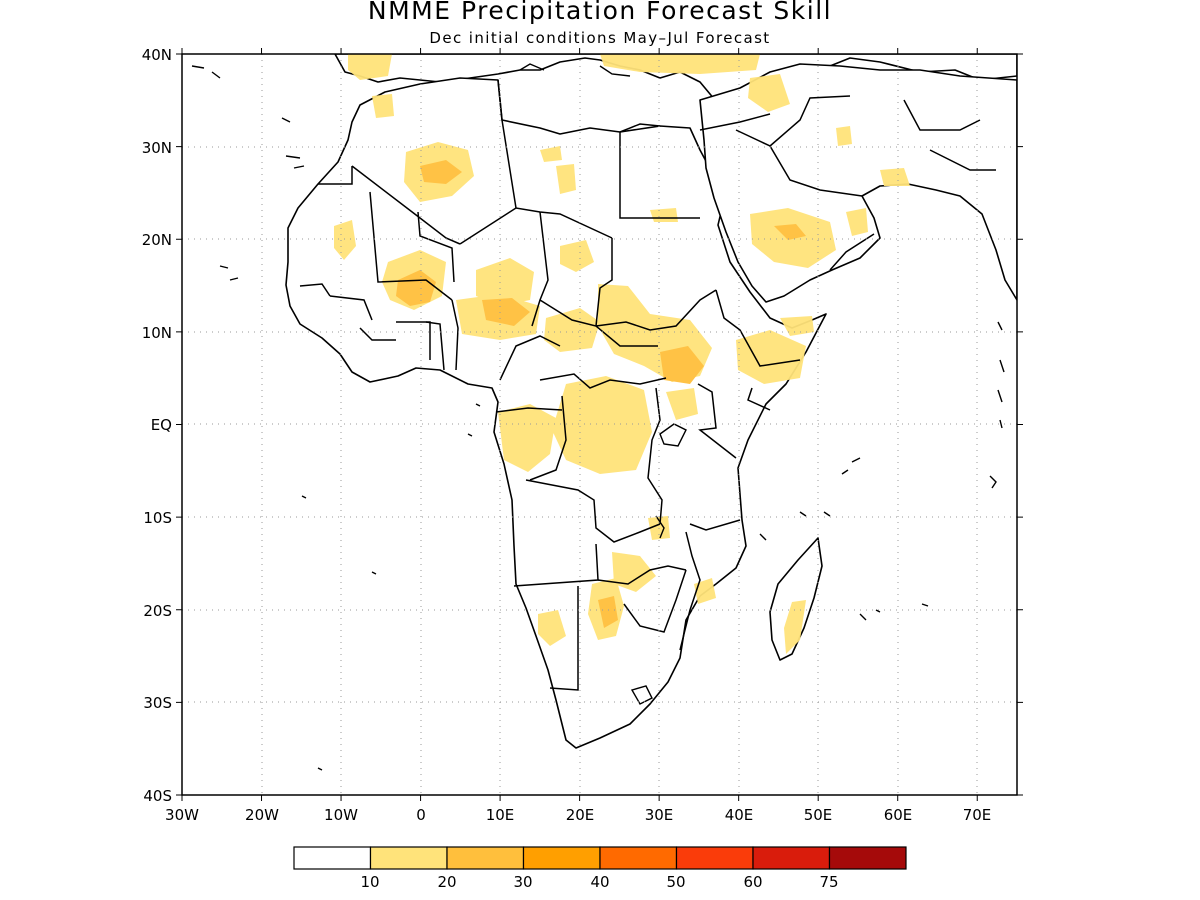  What do you see at coordinates (797, 326) in the screenshot?
I see `skill-region-somalia` at bounding box center [797, 326].